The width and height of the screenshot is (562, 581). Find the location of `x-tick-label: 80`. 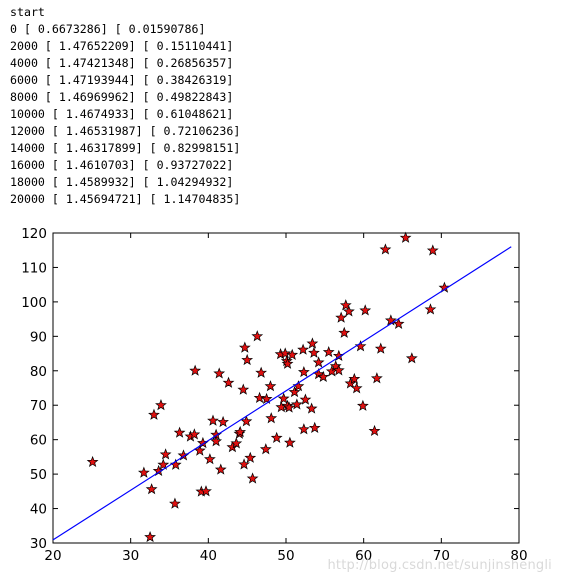

x-tick-label: 80 is located at coordinates (518, 556).